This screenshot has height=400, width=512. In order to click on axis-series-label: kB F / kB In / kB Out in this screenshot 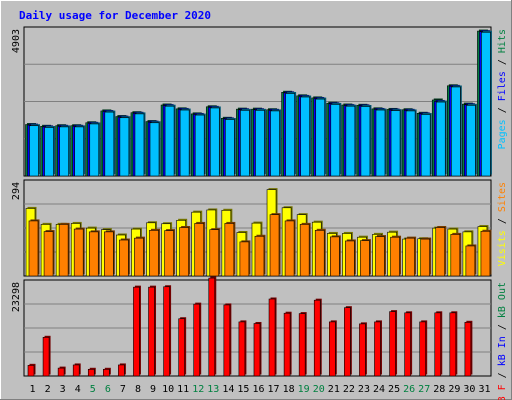, I will do `click(502, 341)`.